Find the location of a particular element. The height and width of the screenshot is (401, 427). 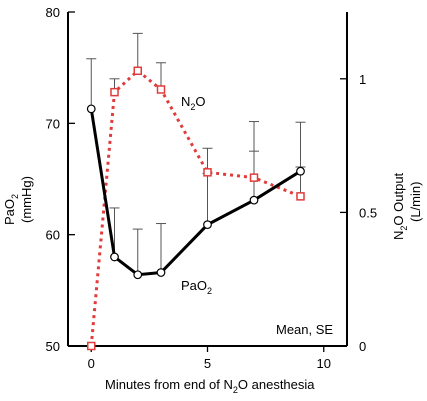

right-tick-label: 1 is located at coordinates (362, 79).